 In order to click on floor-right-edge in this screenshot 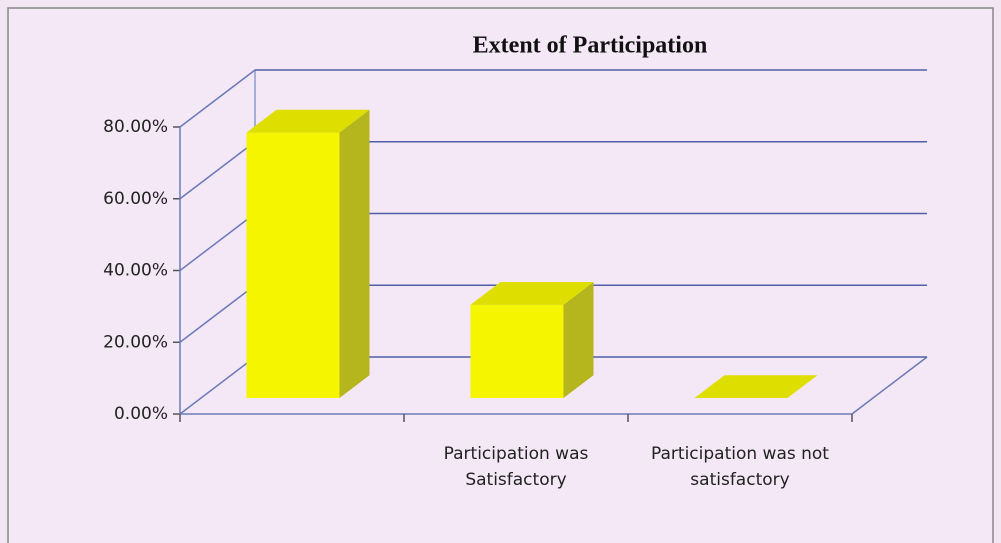, I will do `click(889, 385)`.